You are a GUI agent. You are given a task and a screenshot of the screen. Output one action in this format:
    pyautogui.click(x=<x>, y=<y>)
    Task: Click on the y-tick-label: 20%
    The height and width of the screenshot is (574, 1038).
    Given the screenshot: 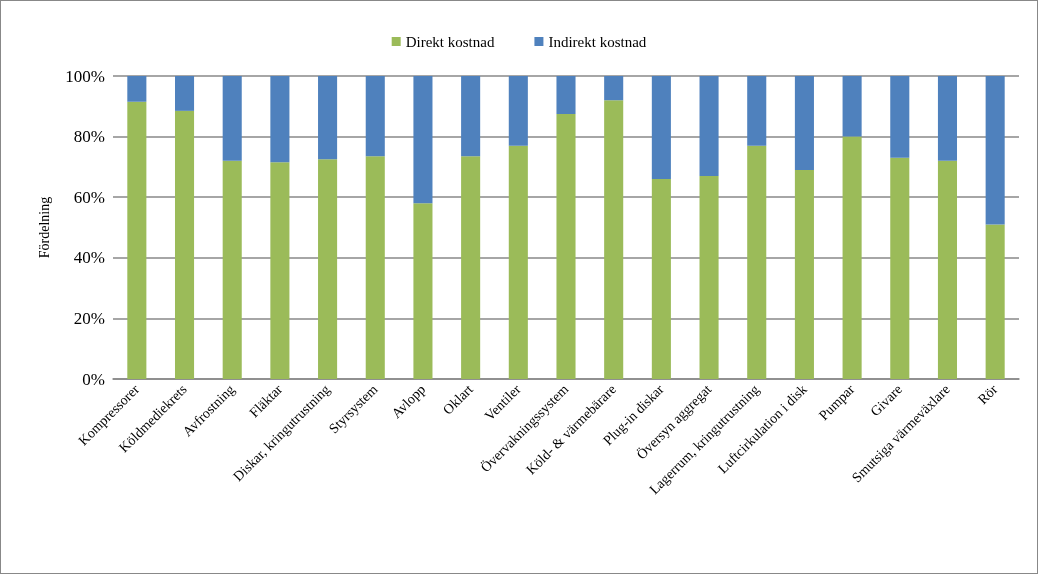 What is the action you would take?
    pyautogui.click(x=89, y=318)
    